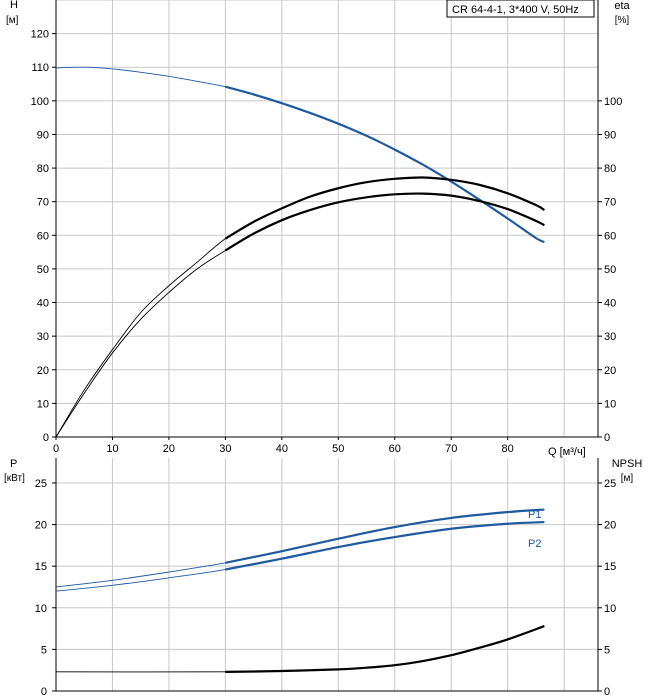 This screenshot has height=700, width=658. What do you see at coordinates (610, 526) in the screenshot?
I see `bottom-right-tick-label: 20` at bounding box center [610, 526].